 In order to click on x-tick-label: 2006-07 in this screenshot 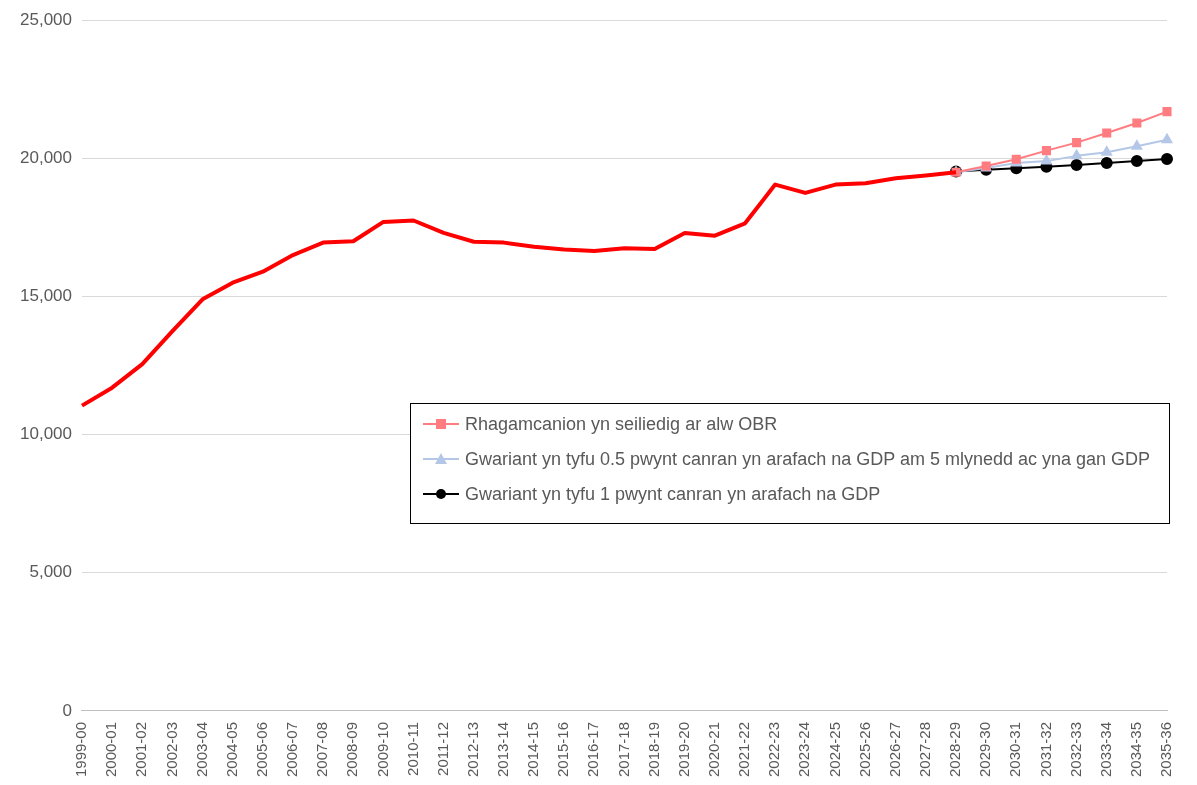, I will do `click(292, 749)`.